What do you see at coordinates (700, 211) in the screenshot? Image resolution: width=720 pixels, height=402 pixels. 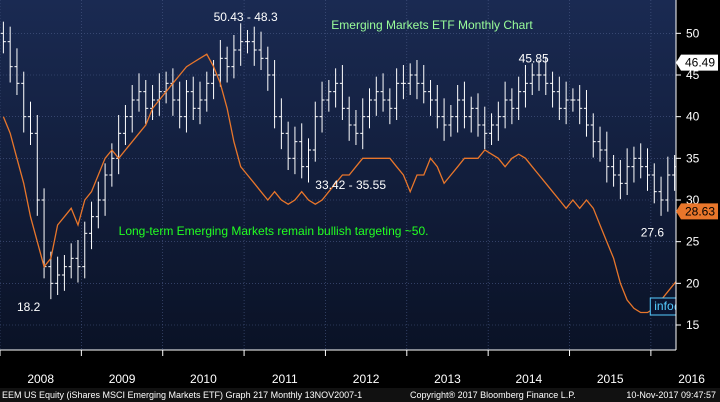 I see `last-value-label: 28.63` at bounding box center [700, 211].